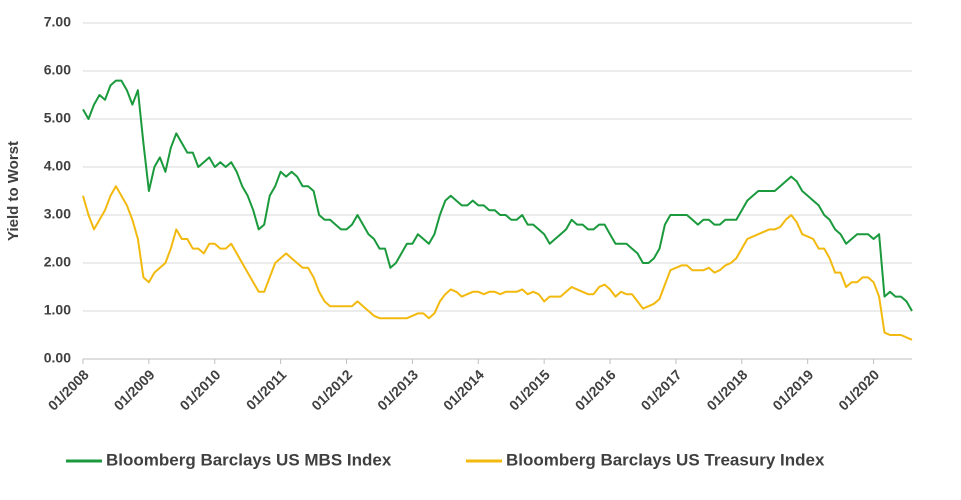 Image resolution: width=961 pixels, height=500 pixels. What do you see at coordinates (595, 389) in the screenshot?
I see `x-tick-label: 01/2016` at bounding box center [595, 389].